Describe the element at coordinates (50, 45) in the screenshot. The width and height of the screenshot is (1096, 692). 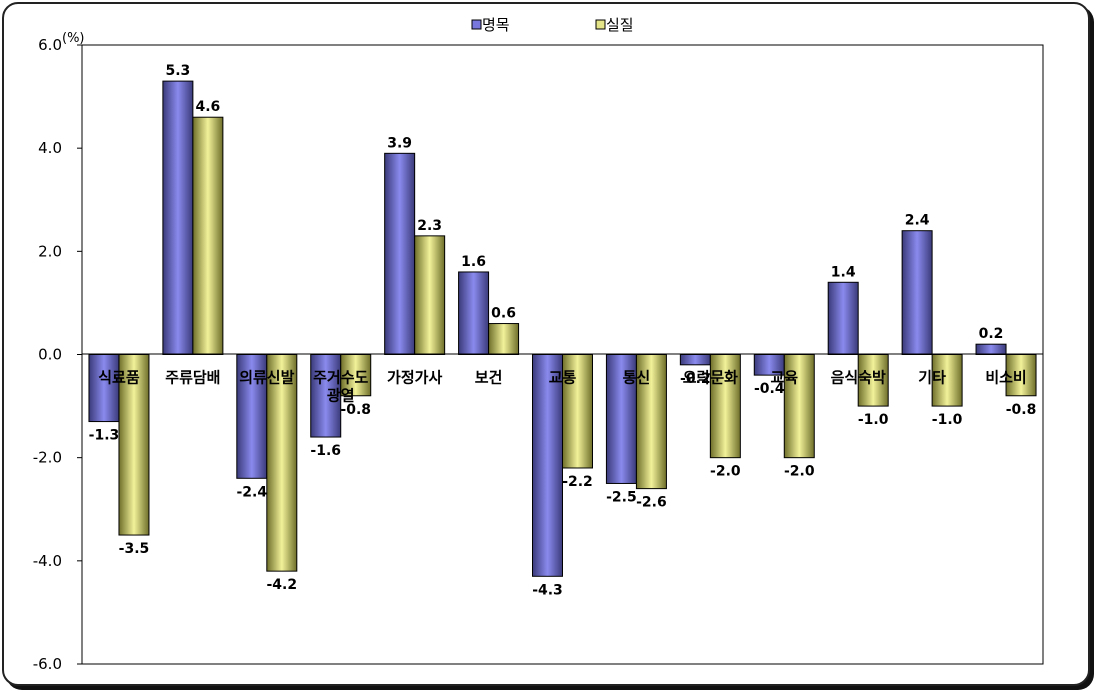
I see `y-tick-label: 6.0` at that location.